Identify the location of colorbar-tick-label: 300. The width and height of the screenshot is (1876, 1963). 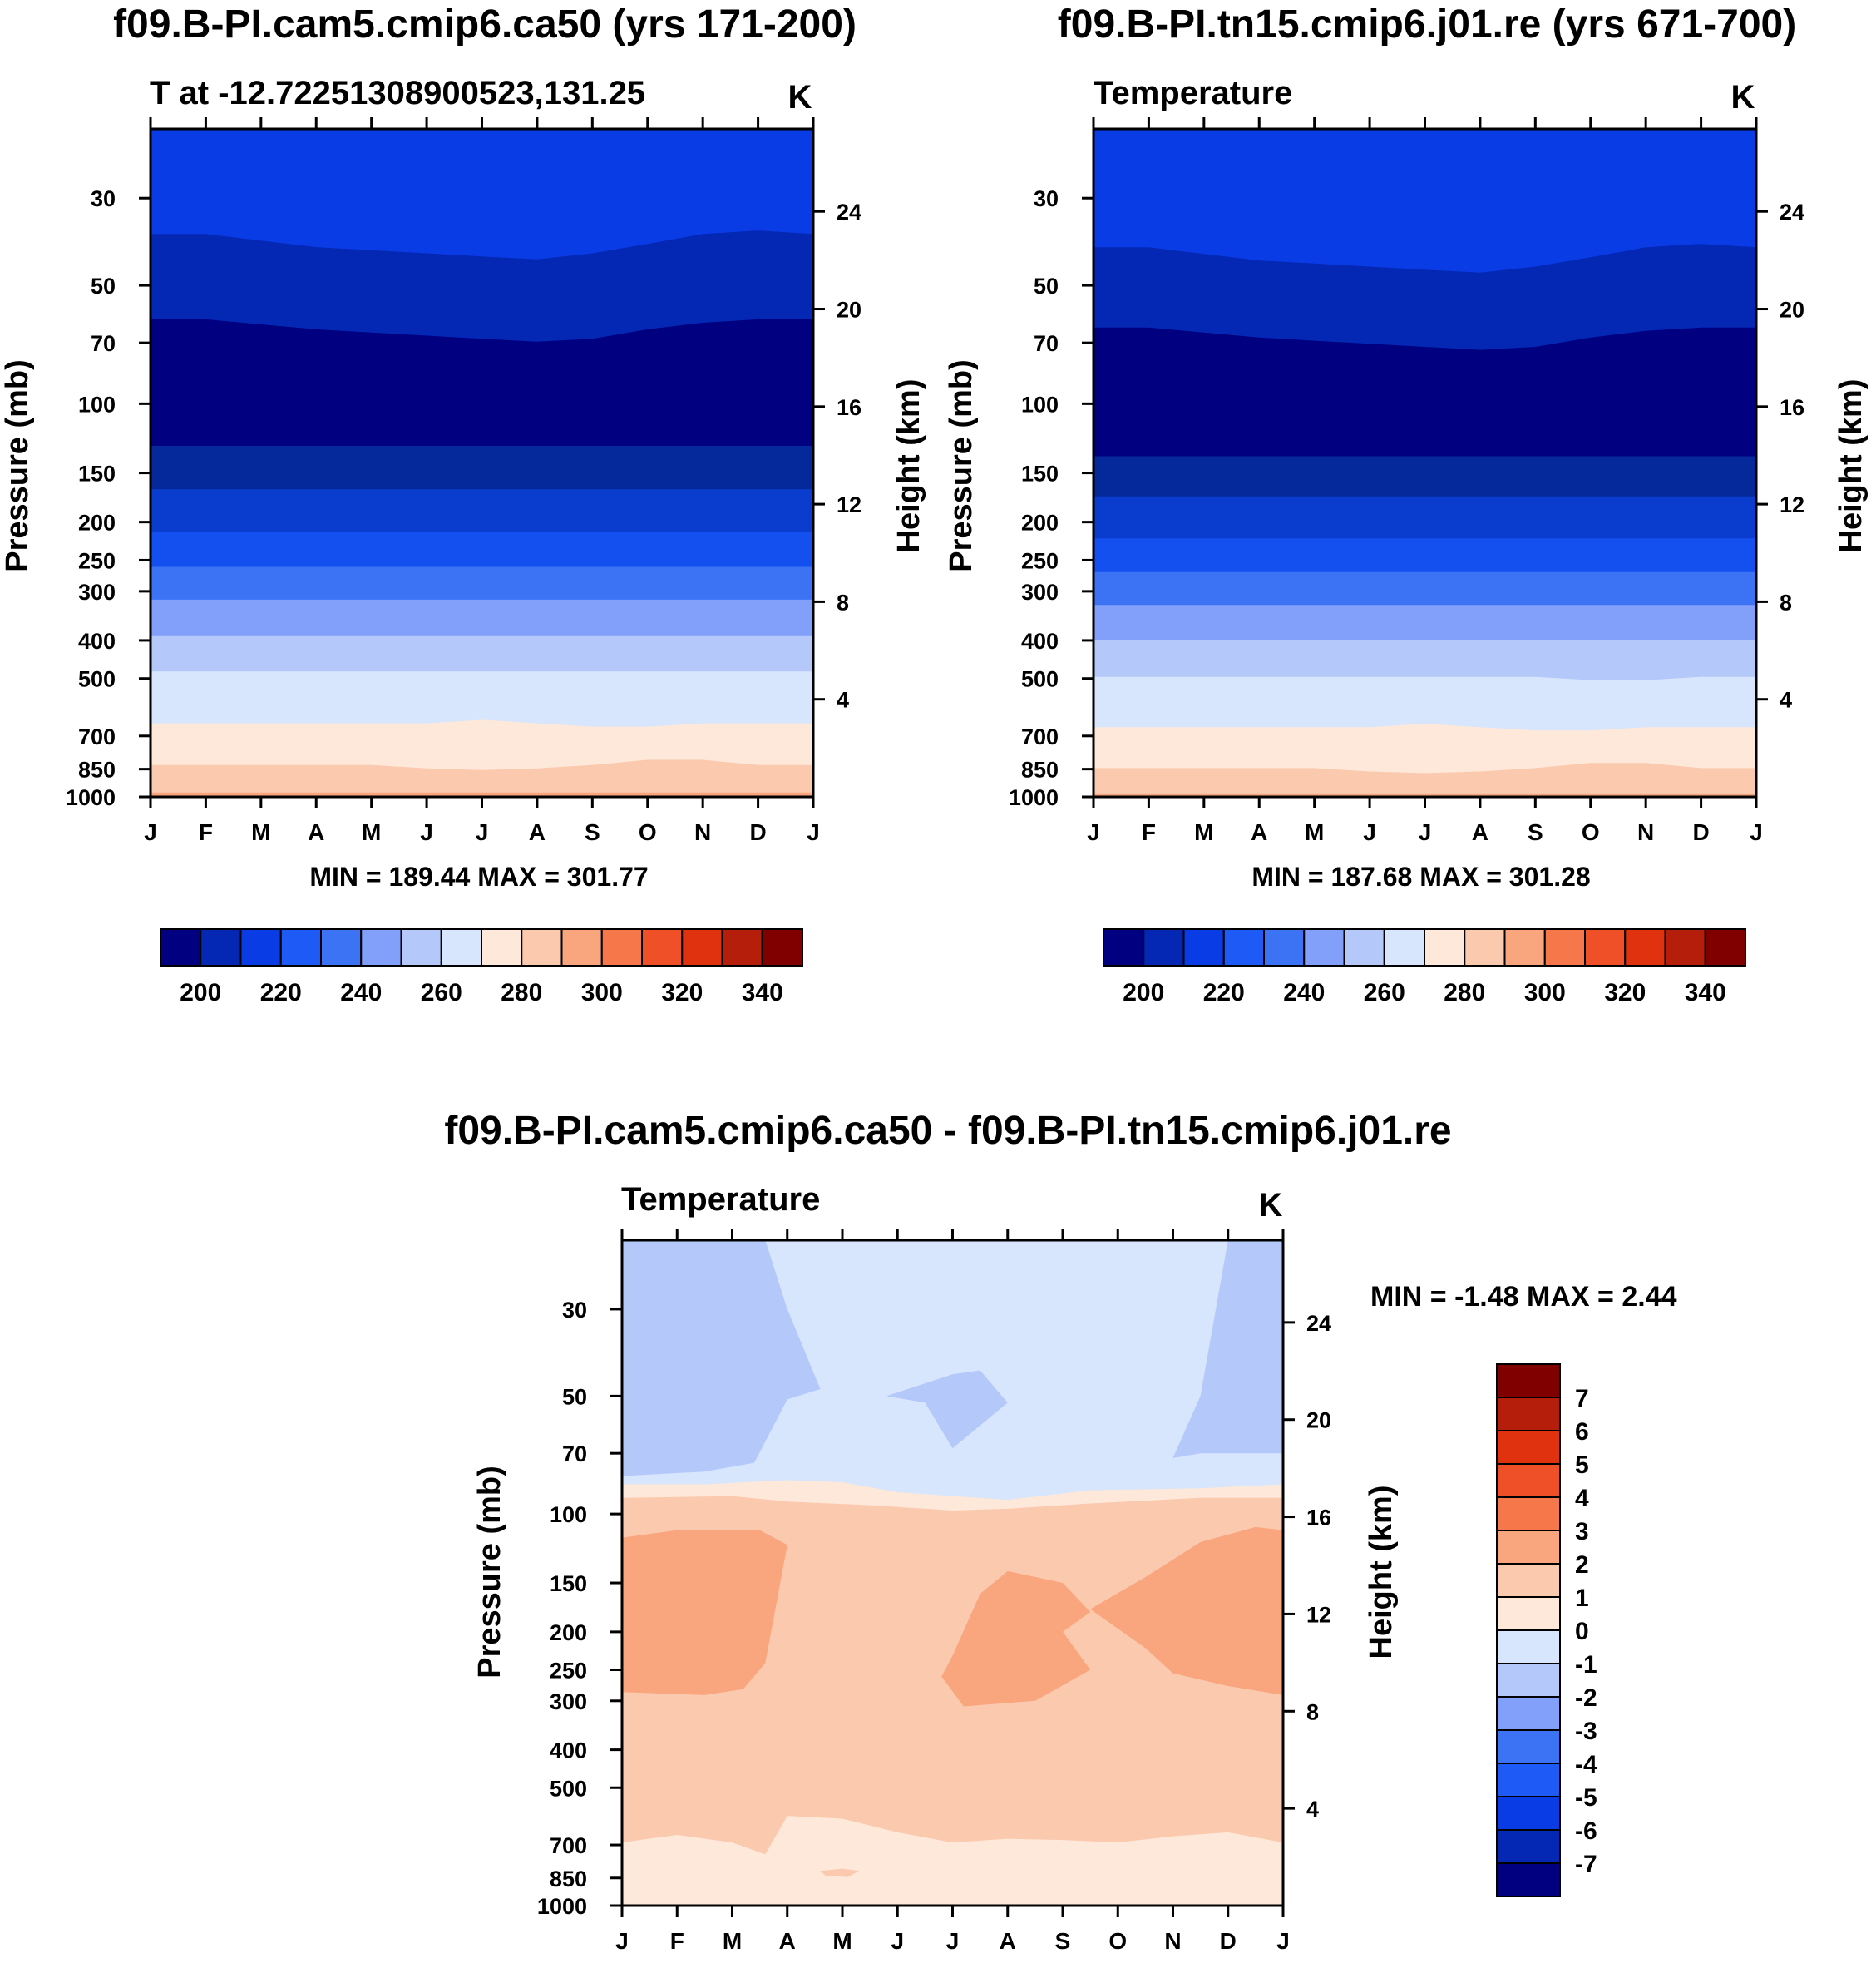
(602, 992).